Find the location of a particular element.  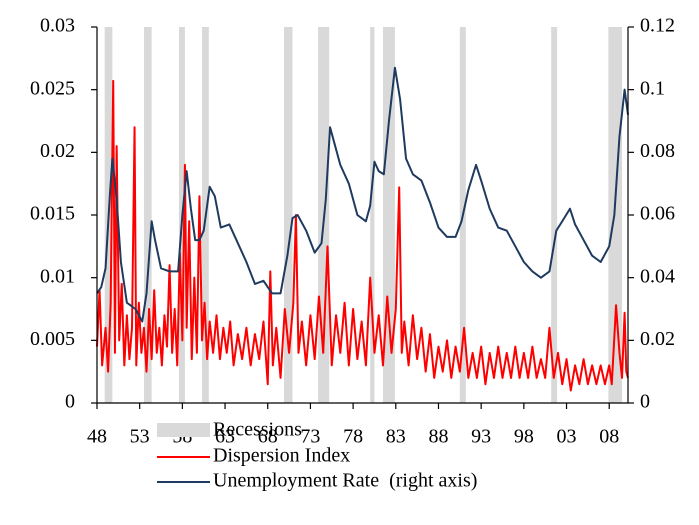

y-tick-label: 0 is located at coordinates (70, 402).